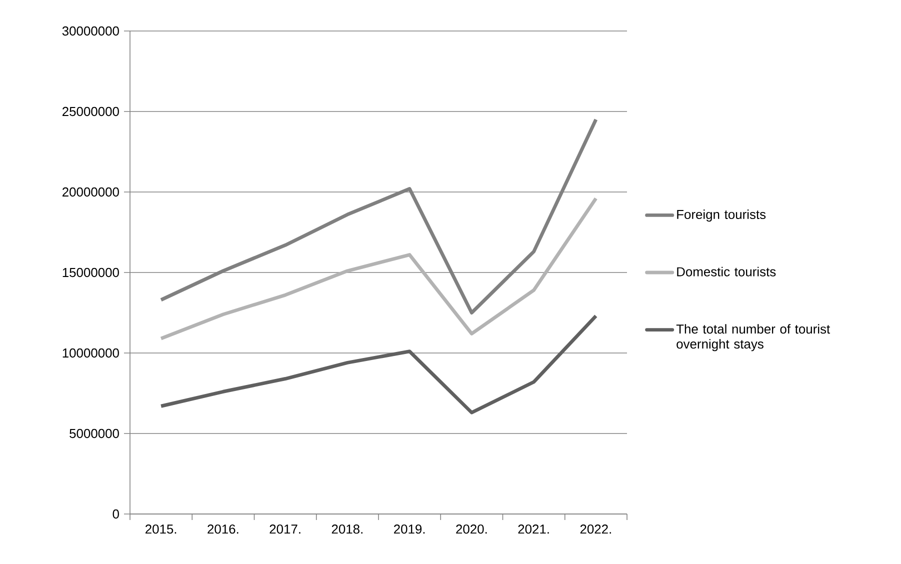 This screenshot has width=901, height=564. I want to click on y-tick-label: 0, so click(115, 514).